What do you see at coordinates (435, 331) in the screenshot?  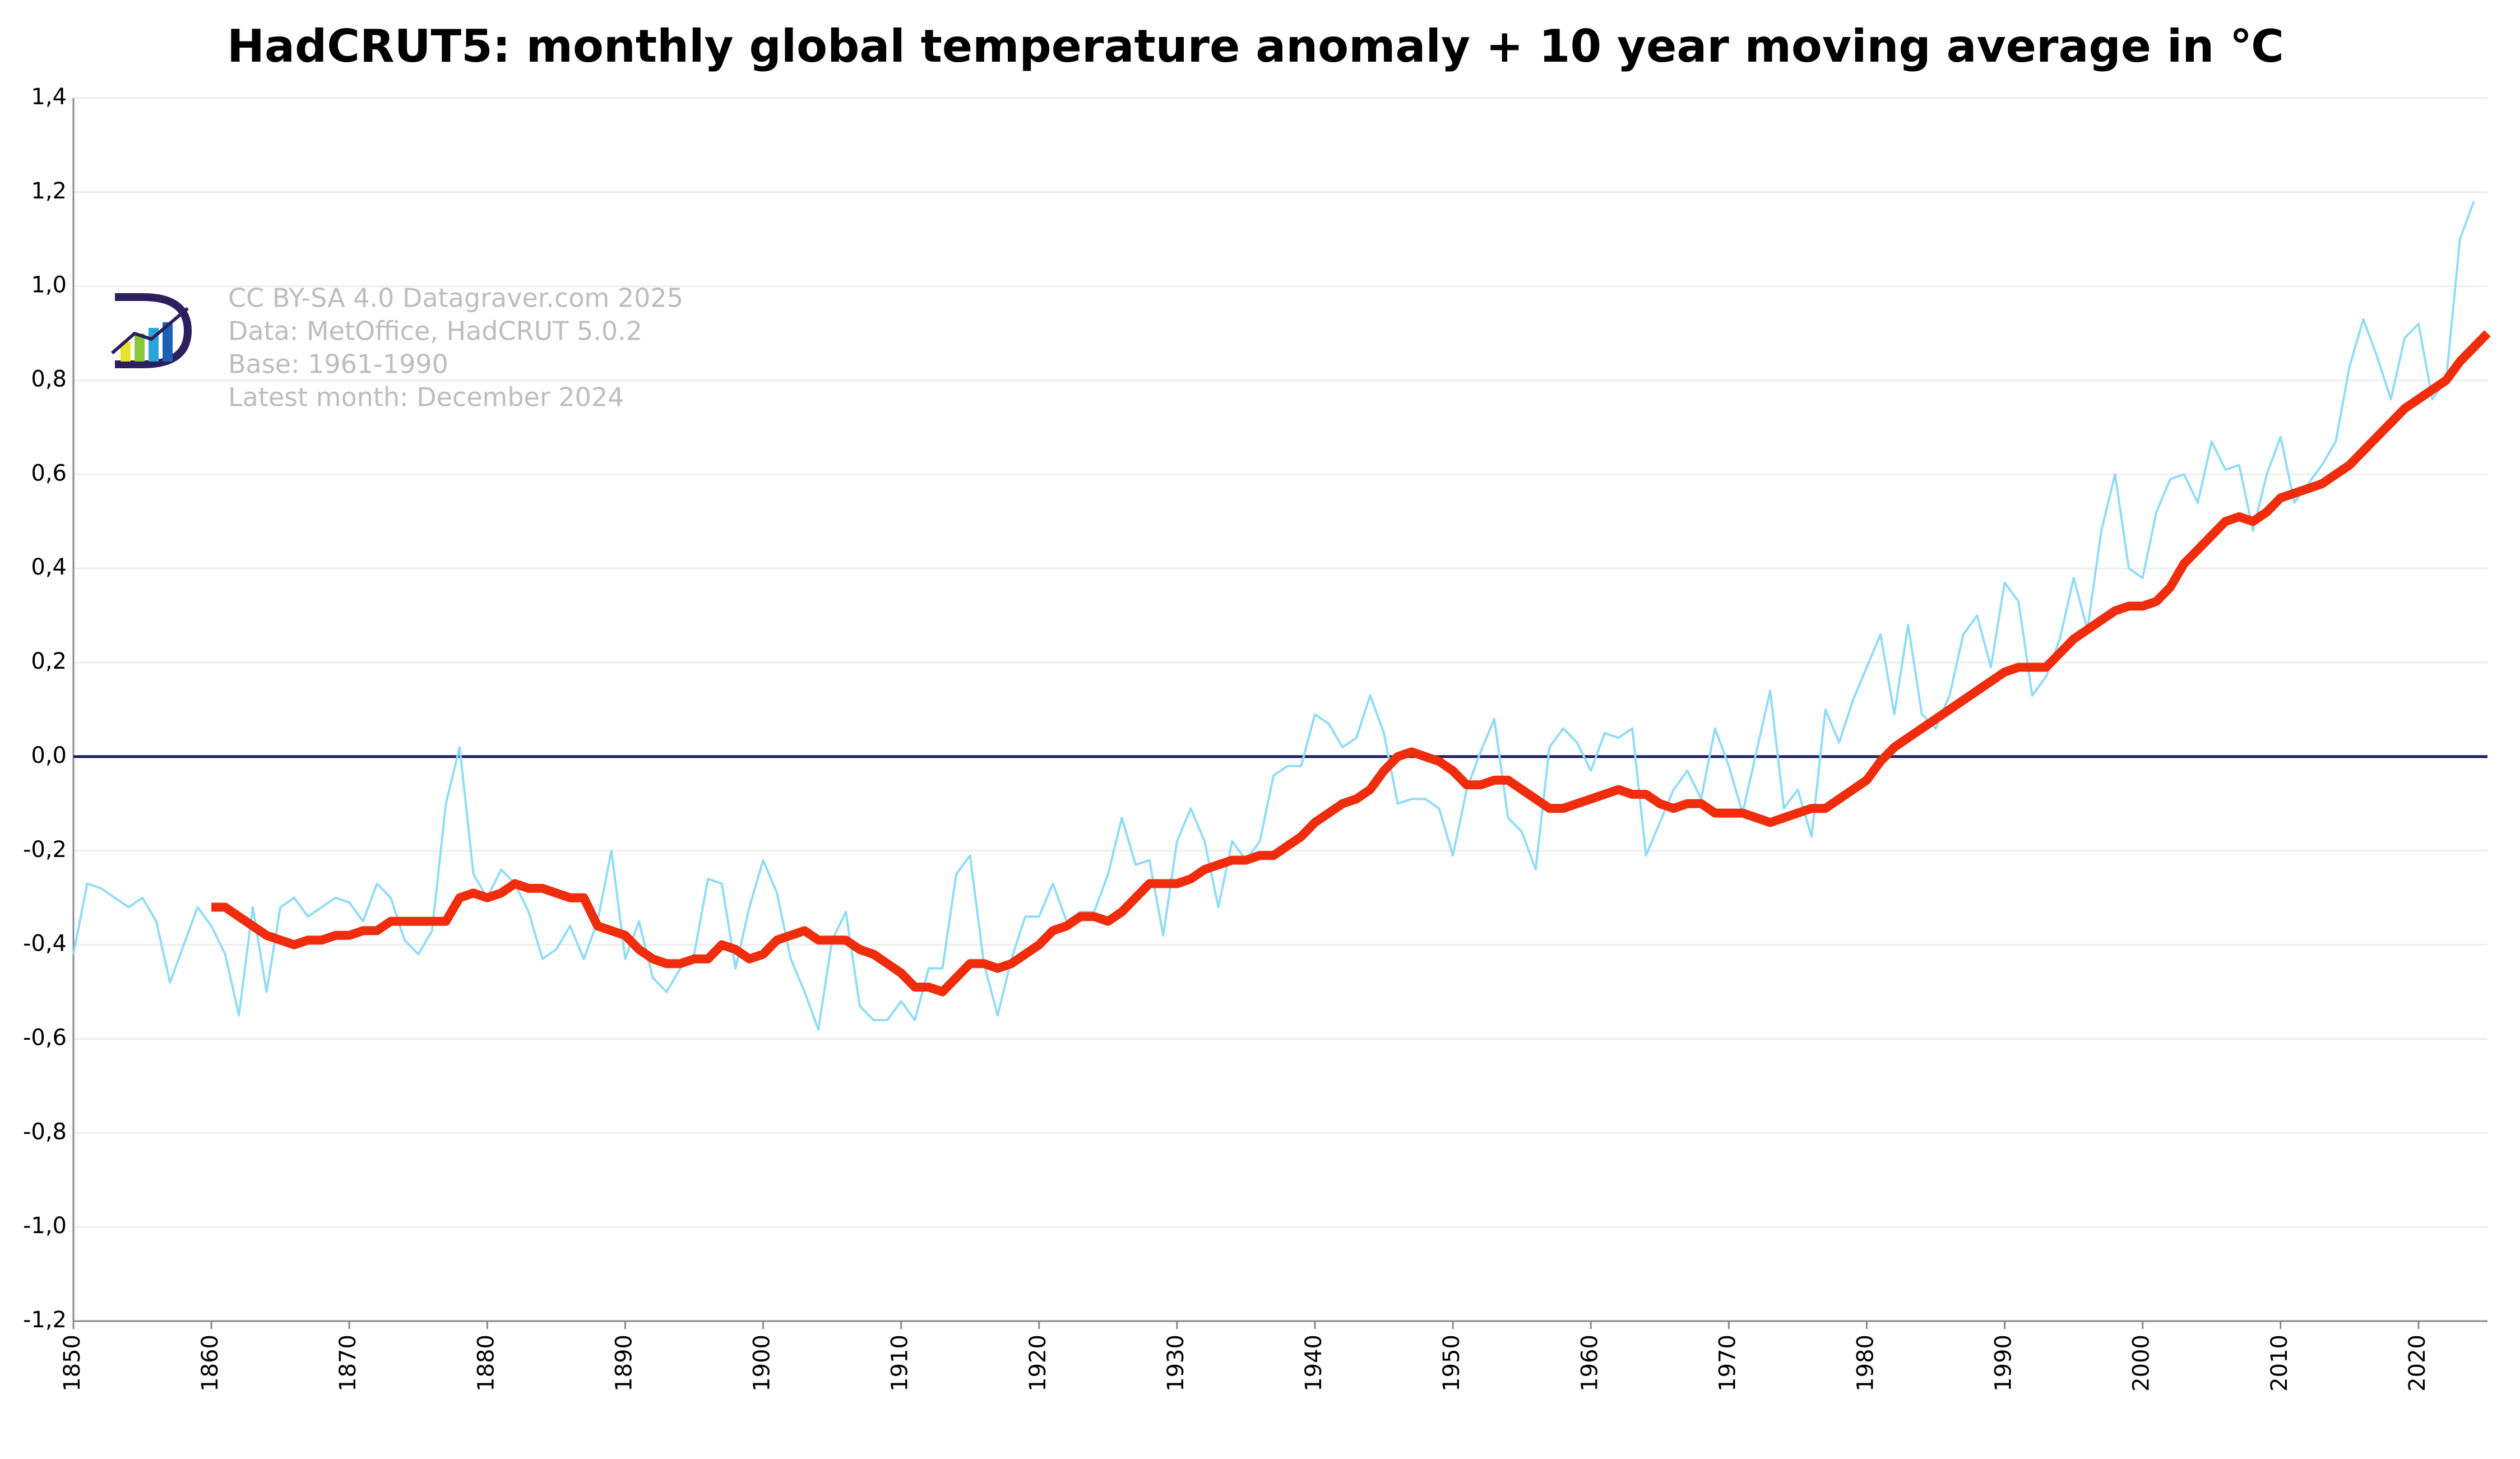 I see `note: Data: MetOffice, HadCRUT 5.0.2` at bounding box center [435, 331].